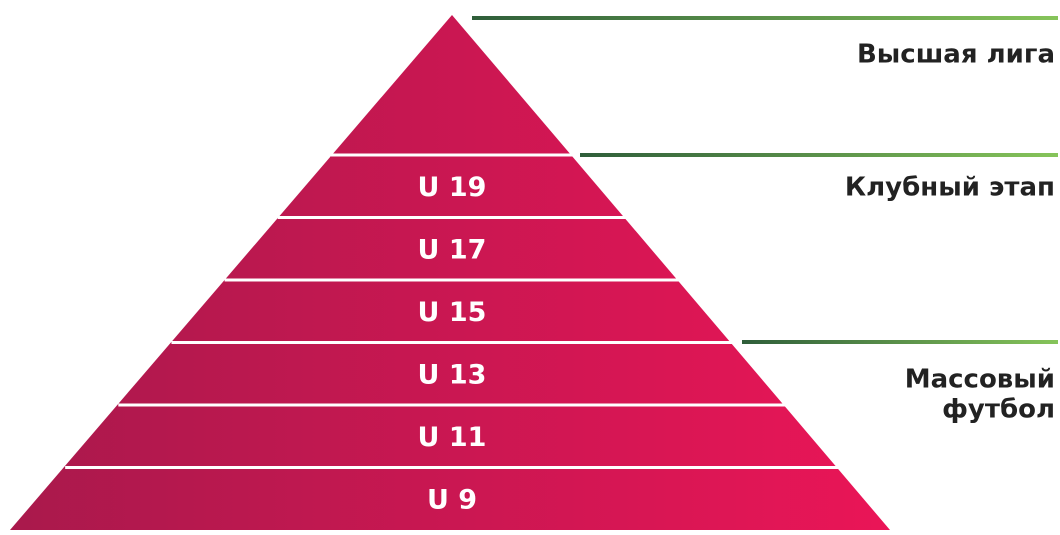 This screenshot has height=535, width=1060. Describe the element at coordinates (452, 187) in the screenshot. I see `level-label: U 19` at that location.